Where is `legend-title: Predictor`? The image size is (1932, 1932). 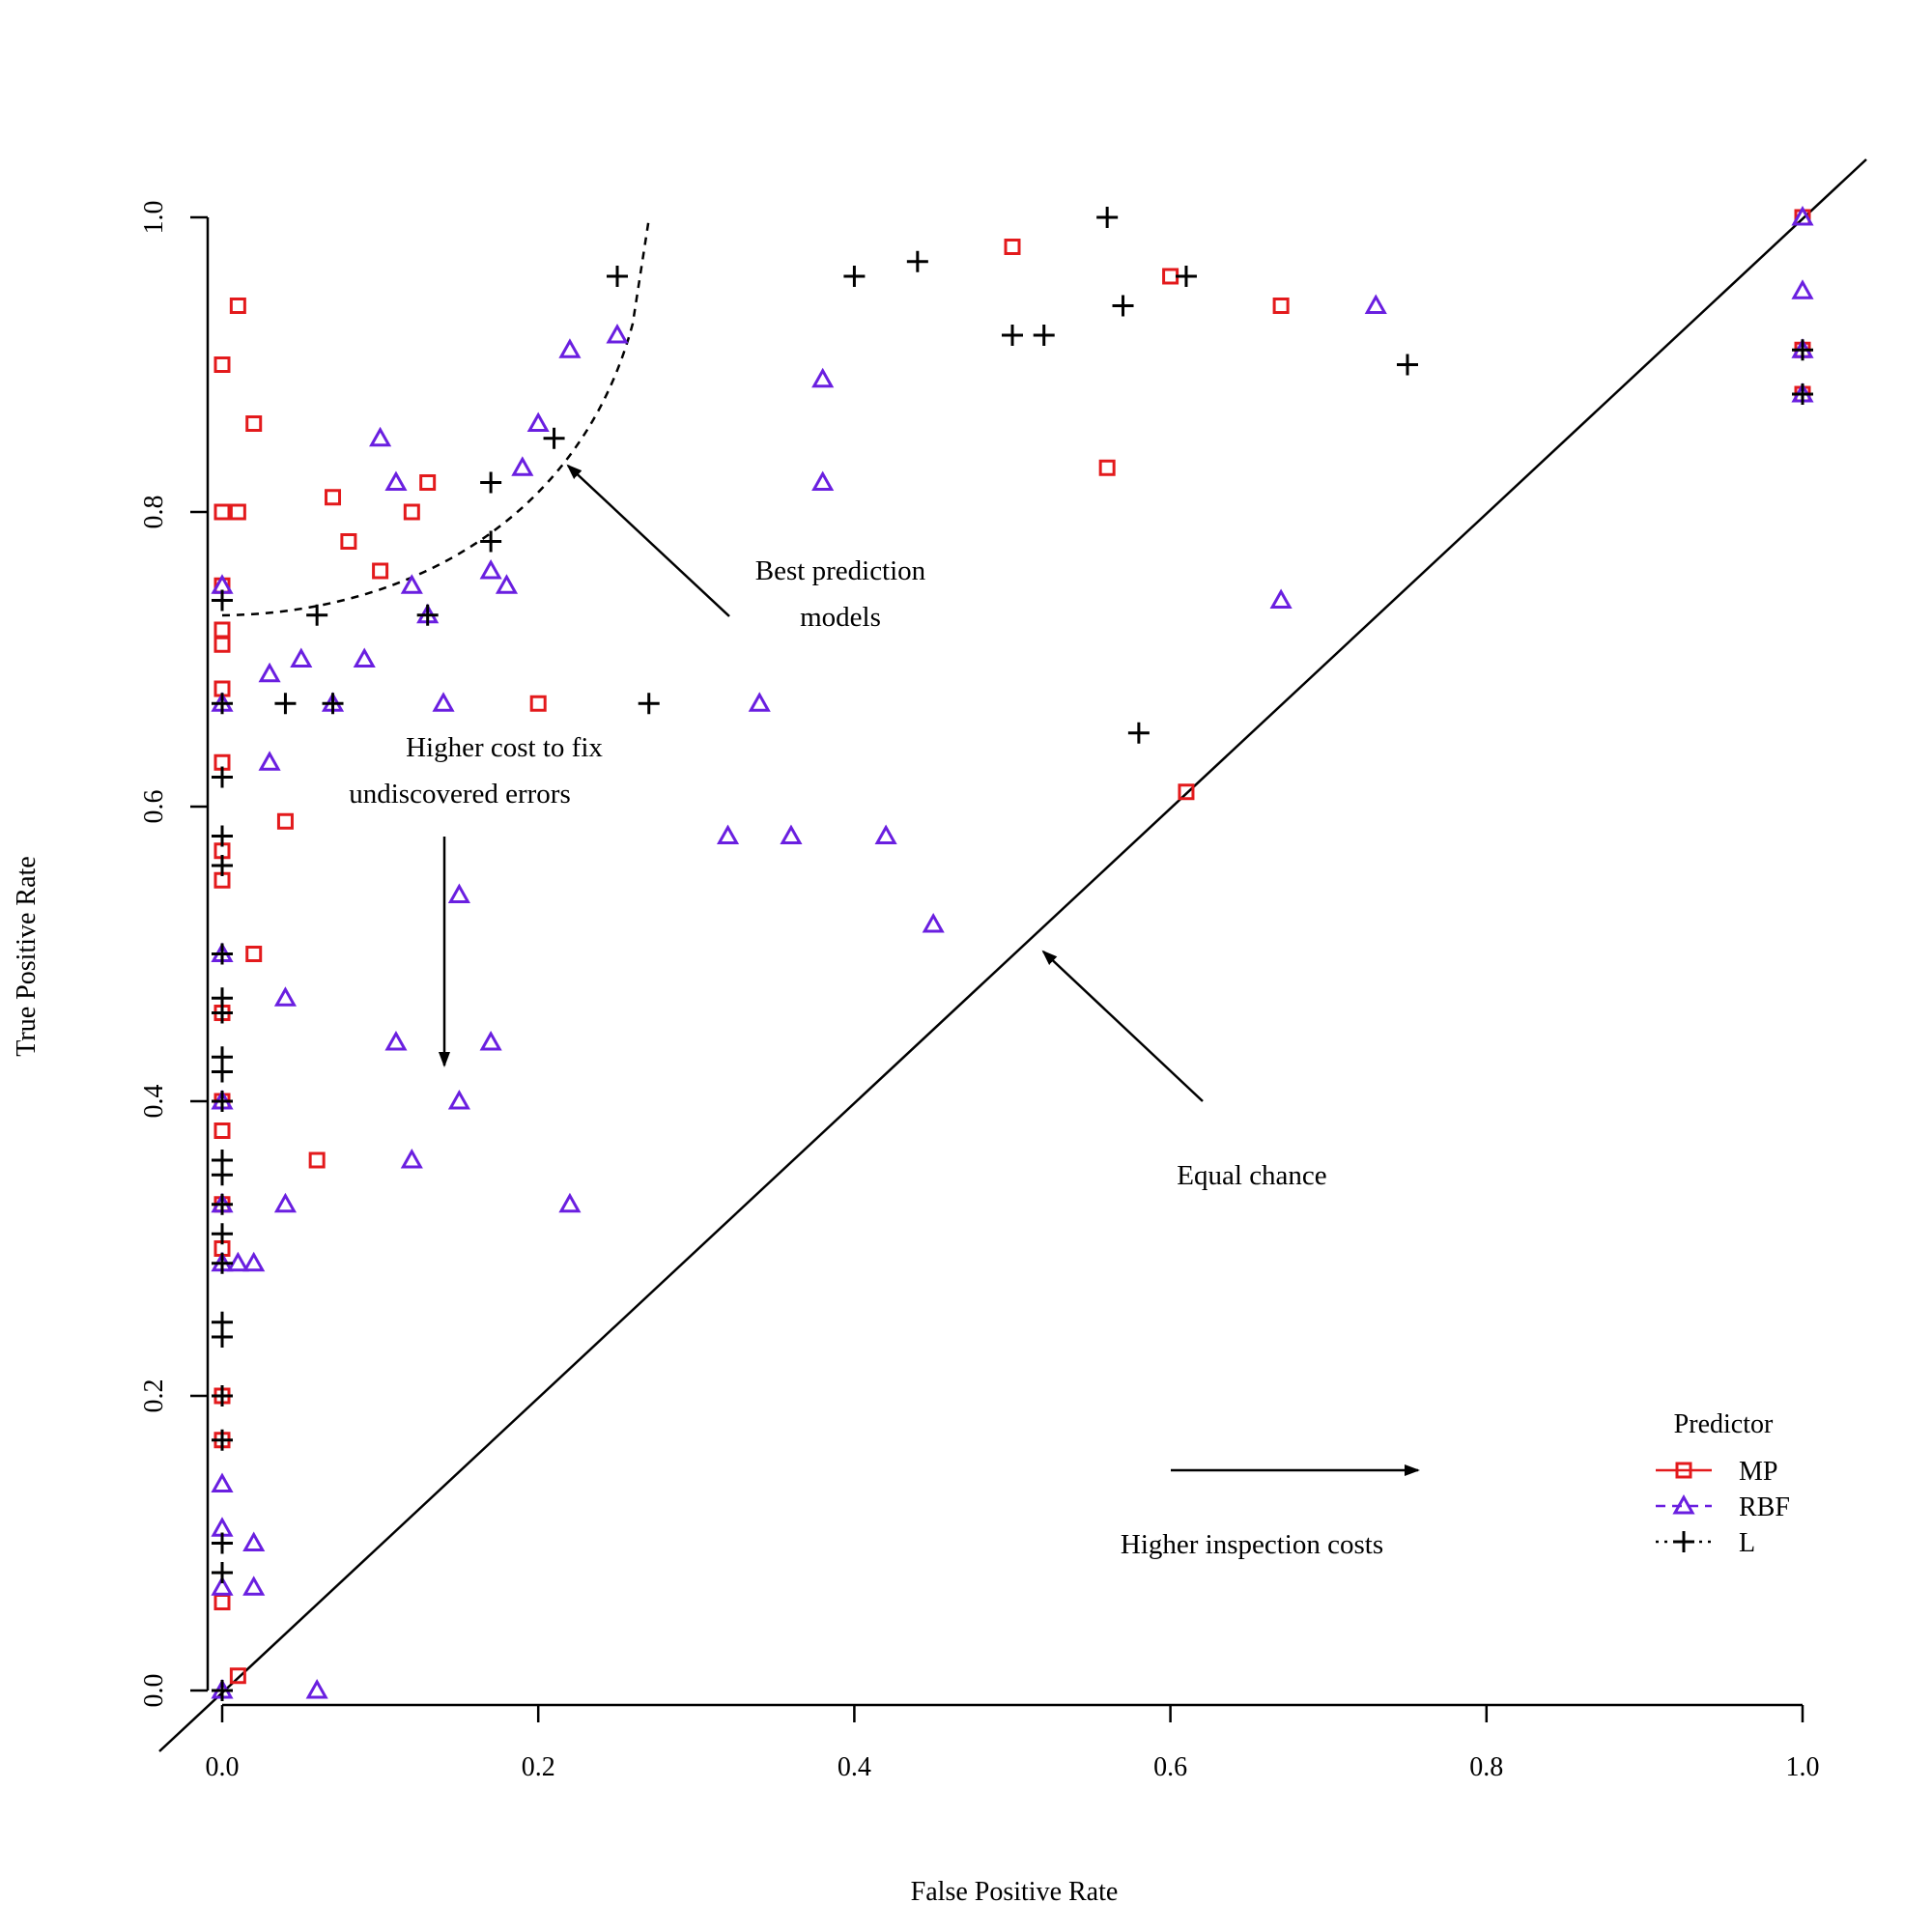
legend-title: Predictor is located at coordinates (1724, 1424).